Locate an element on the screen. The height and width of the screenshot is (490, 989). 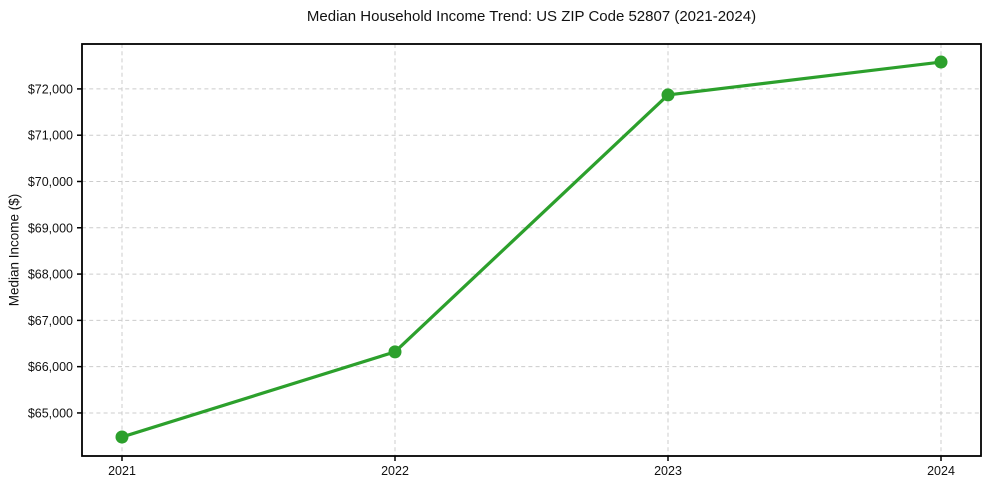
y-tick-label: $65,000 is located at coordinates (50, 413).